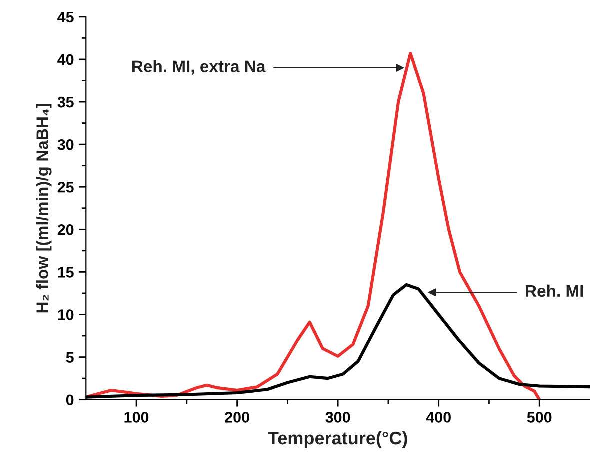 The height and width of the screenshot is (458, 590). I want to click on annotation: Reh. MI, extra Na, so click(199, 67).